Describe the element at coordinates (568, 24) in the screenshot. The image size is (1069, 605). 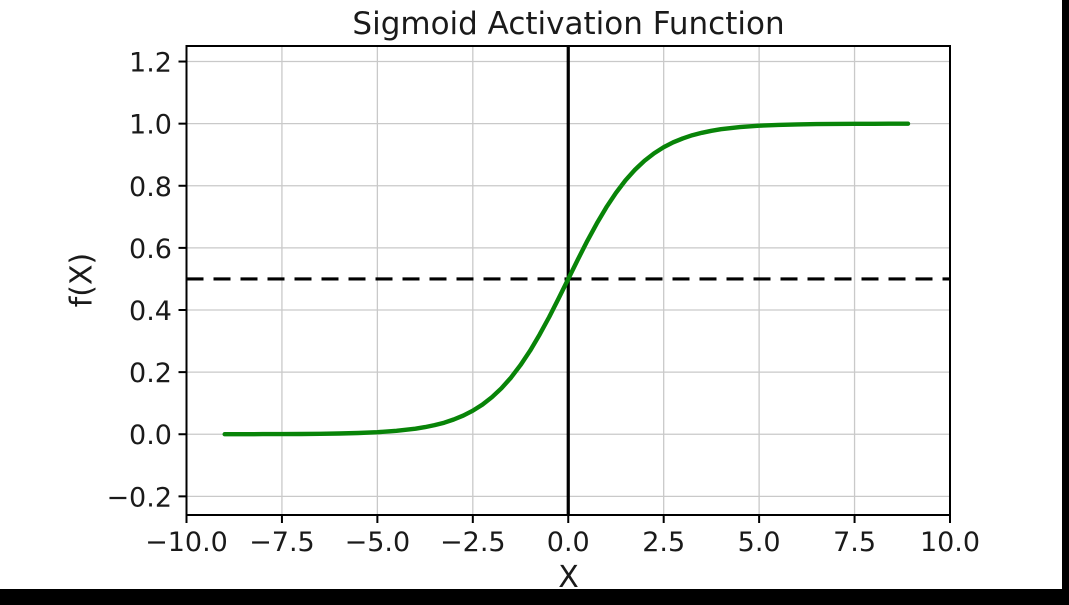
I see `chart-title: Sigmoid Activation Function` at that location.